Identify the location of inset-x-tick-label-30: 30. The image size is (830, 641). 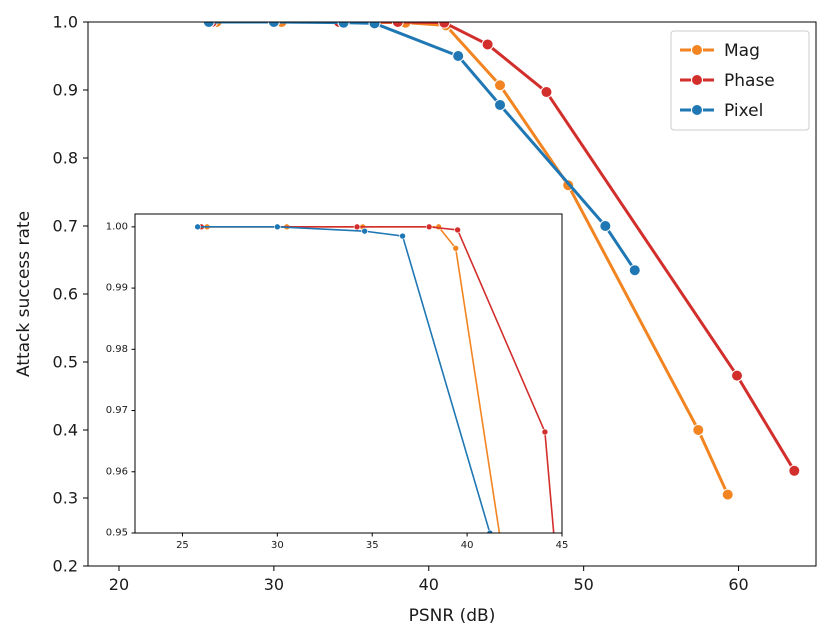
(277, 545).